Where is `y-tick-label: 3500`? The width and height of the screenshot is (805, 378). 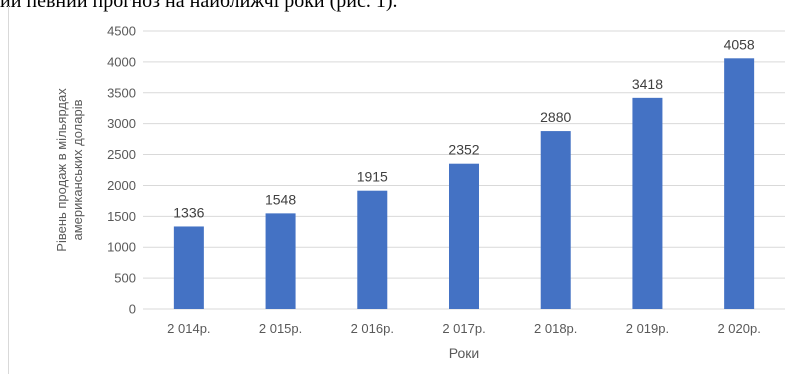 y-tick-label: 3500 is located at coordinates (121, 92).